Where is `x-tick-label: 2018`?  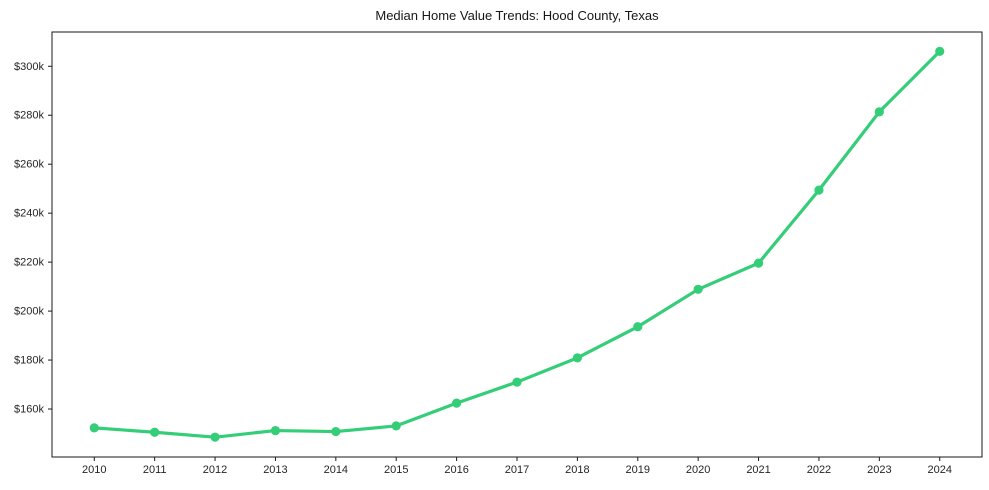
x-tick-label: 2018 is located at coordinates (577, 470).